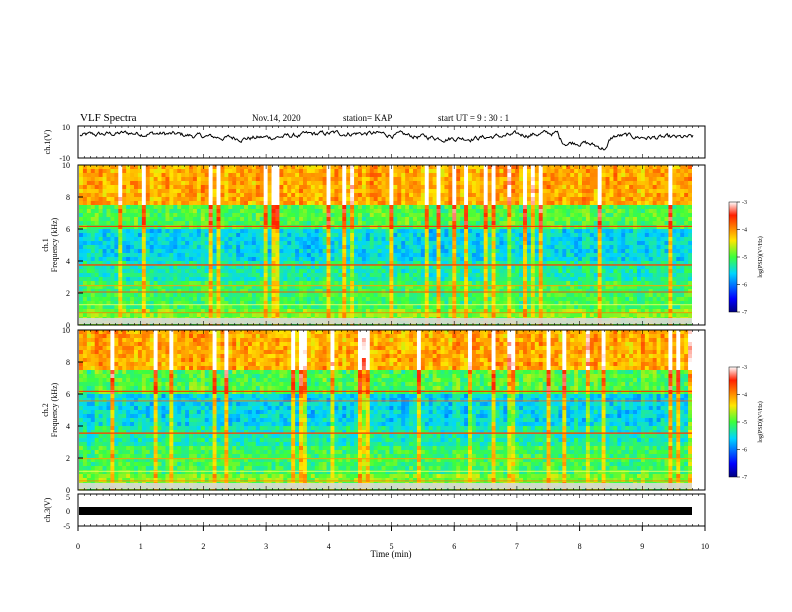  What do you see at coordinates (744, 396) in the screenshot?
I see `colorbar-tick-label-2-1: -4` at bounding box center [744, 396].